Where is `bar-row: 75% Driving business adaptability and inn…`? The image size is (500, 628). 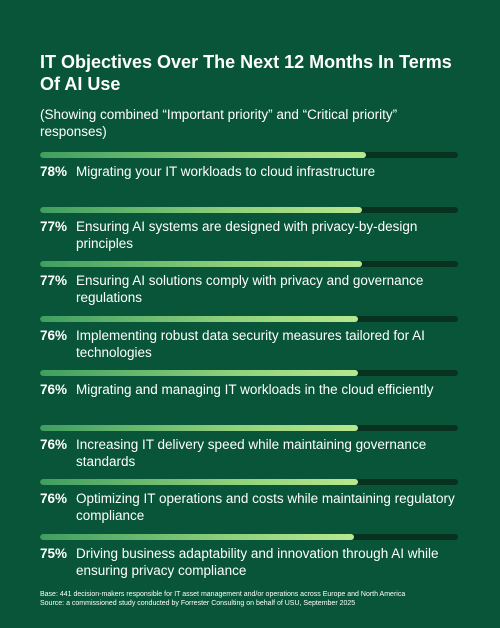 bar-row: 75% Driving business adaptability and inn… is located at coordinates (250, 561).